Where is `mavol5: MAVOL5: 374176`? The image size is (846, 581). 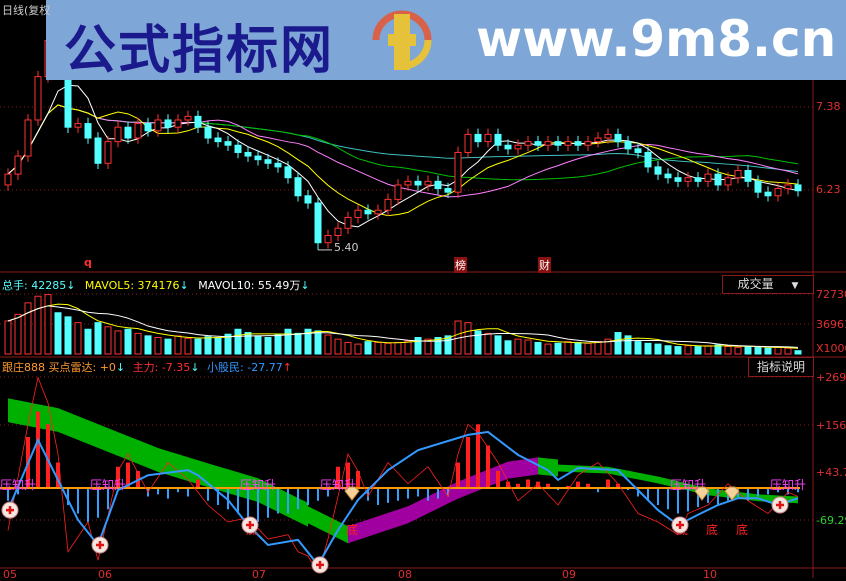 mavol5: MAVOL5: 374176 is located at coordinates (132, 285).